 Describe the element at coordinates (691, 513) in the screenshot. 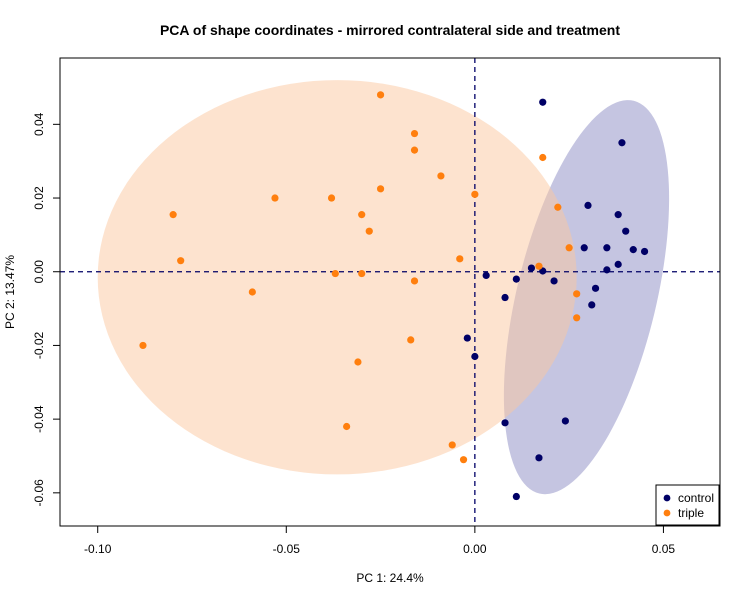

I see `legend-label-triple: triple` at that location.